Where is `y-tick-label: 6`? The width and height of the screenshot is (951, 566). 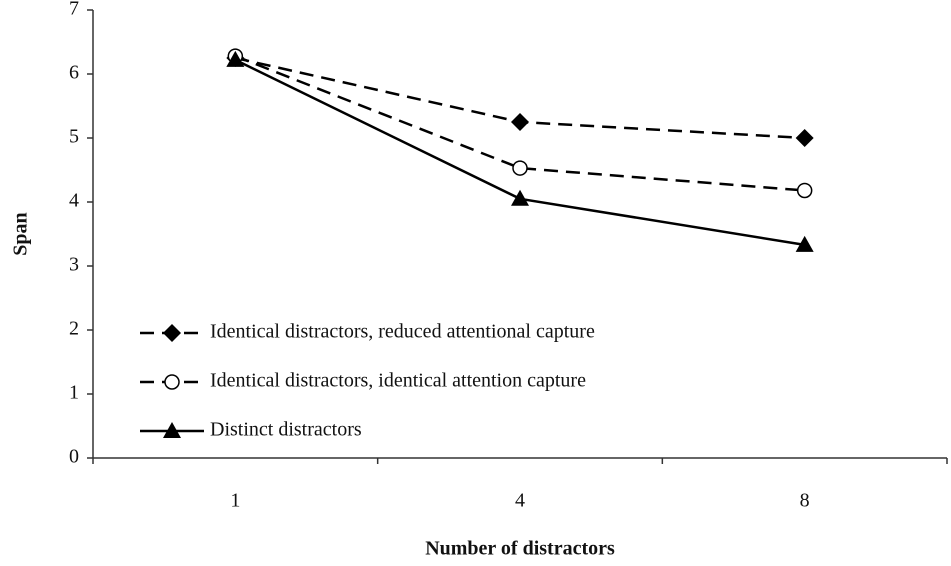 y-tick-label: 6 is located at coordinates (74, 73).